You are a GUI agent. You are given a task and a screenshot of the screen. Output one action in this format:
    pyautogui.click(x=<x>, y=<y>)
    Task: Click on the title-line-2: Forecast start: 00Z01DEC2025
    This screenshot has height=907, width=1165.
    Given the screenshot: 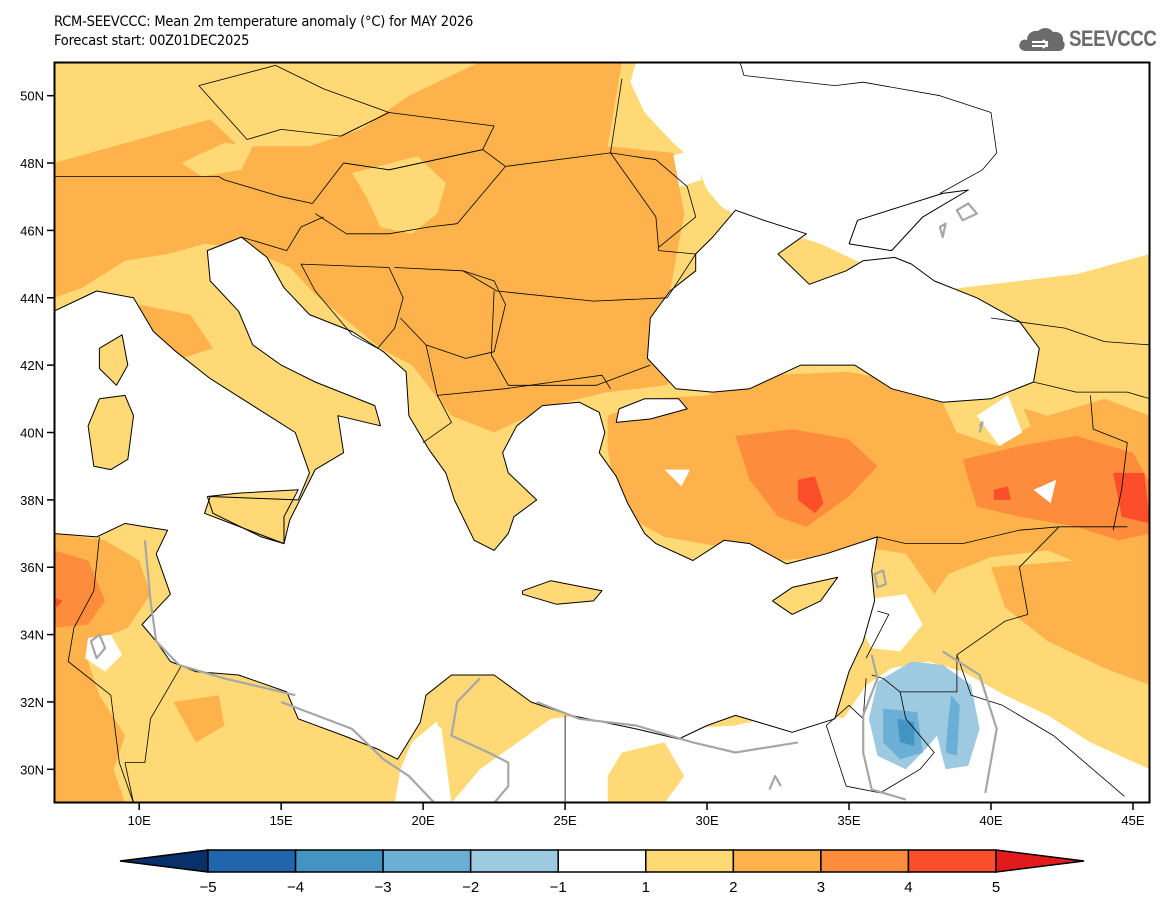 What is the action you would take?
    pyautogui.click(x=152, y=41)
    